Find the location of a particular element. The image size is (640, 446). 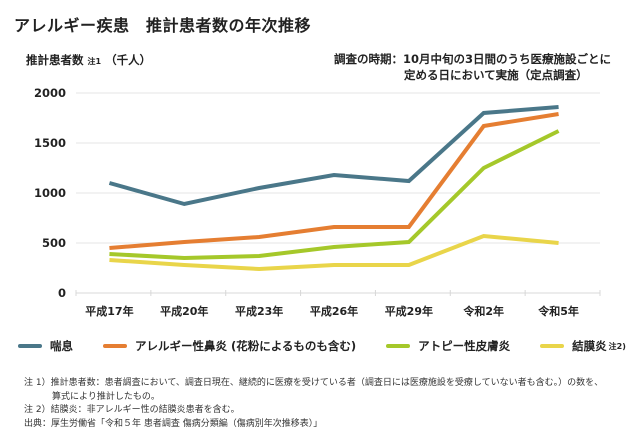

note2: 注 2）結膜炎：非アレルギー性の結膜炎患者を含む。 is located at coordinates (132, 410).